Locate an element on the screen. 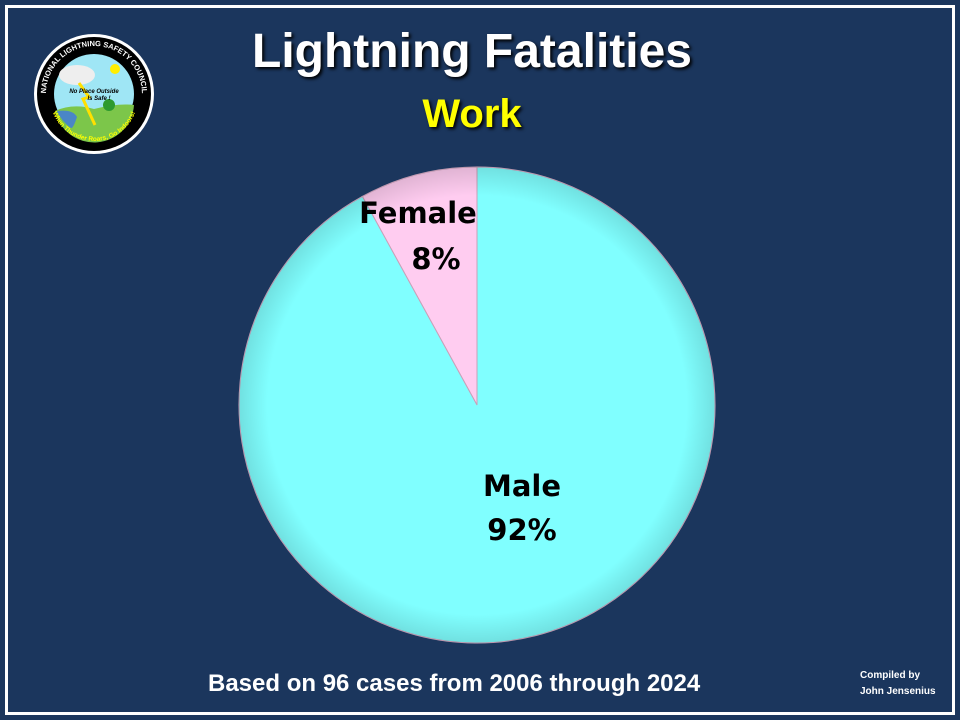 This screenshot has height=720, width=960. chart-subtitle: Work is located at coordinates (472, 114).